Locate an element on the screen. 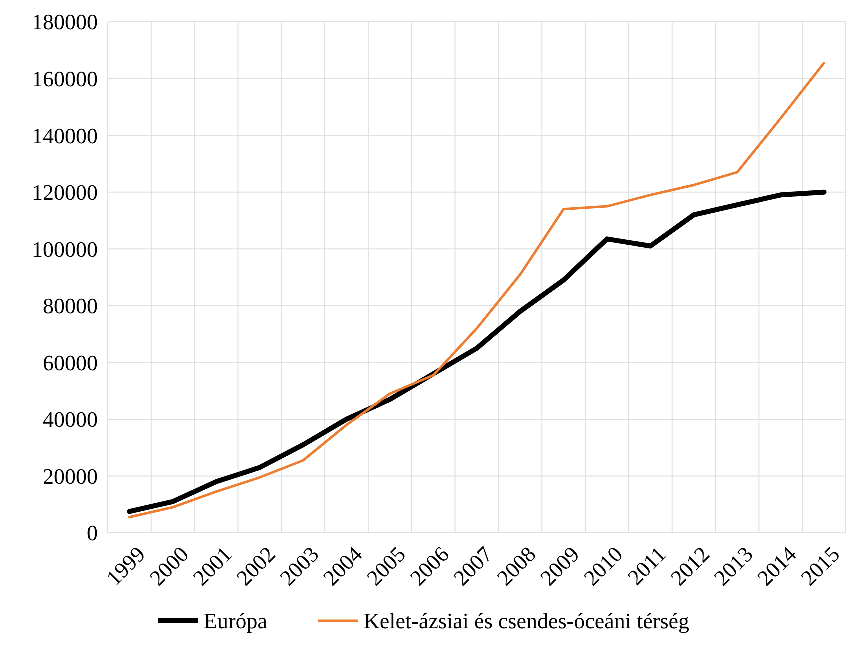  legend-label: Kelet-ázsiai és csendes-óceáni térség is located at coordinates (527, 621).